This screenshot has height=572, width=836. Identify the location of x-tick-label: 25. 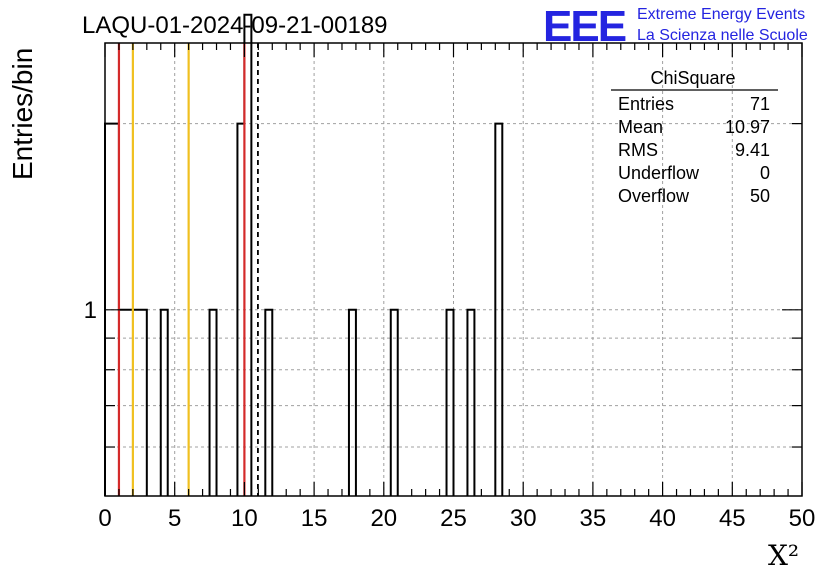
(453, 518).